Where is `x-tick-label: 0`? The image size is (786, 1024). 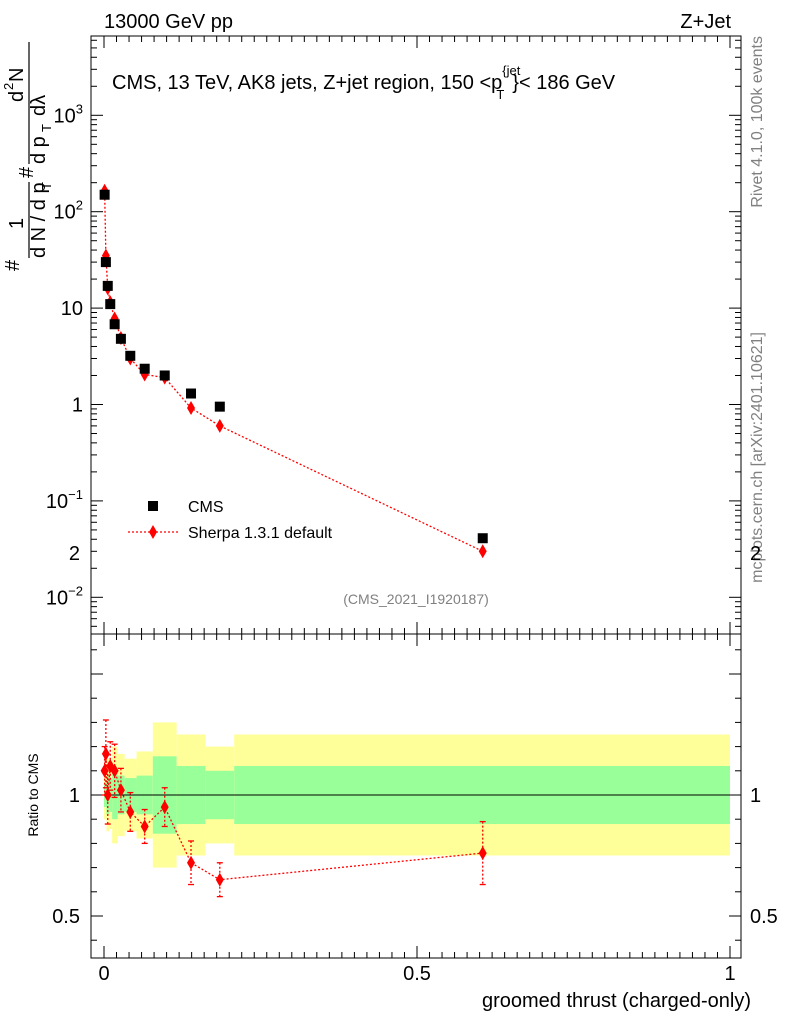
x-tick-label: 0 is located at coordinates (103, 974).